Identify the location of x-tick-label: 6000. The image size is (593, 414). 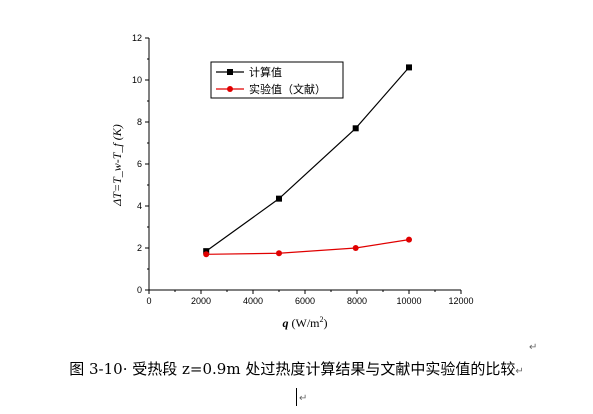
(305, 301).